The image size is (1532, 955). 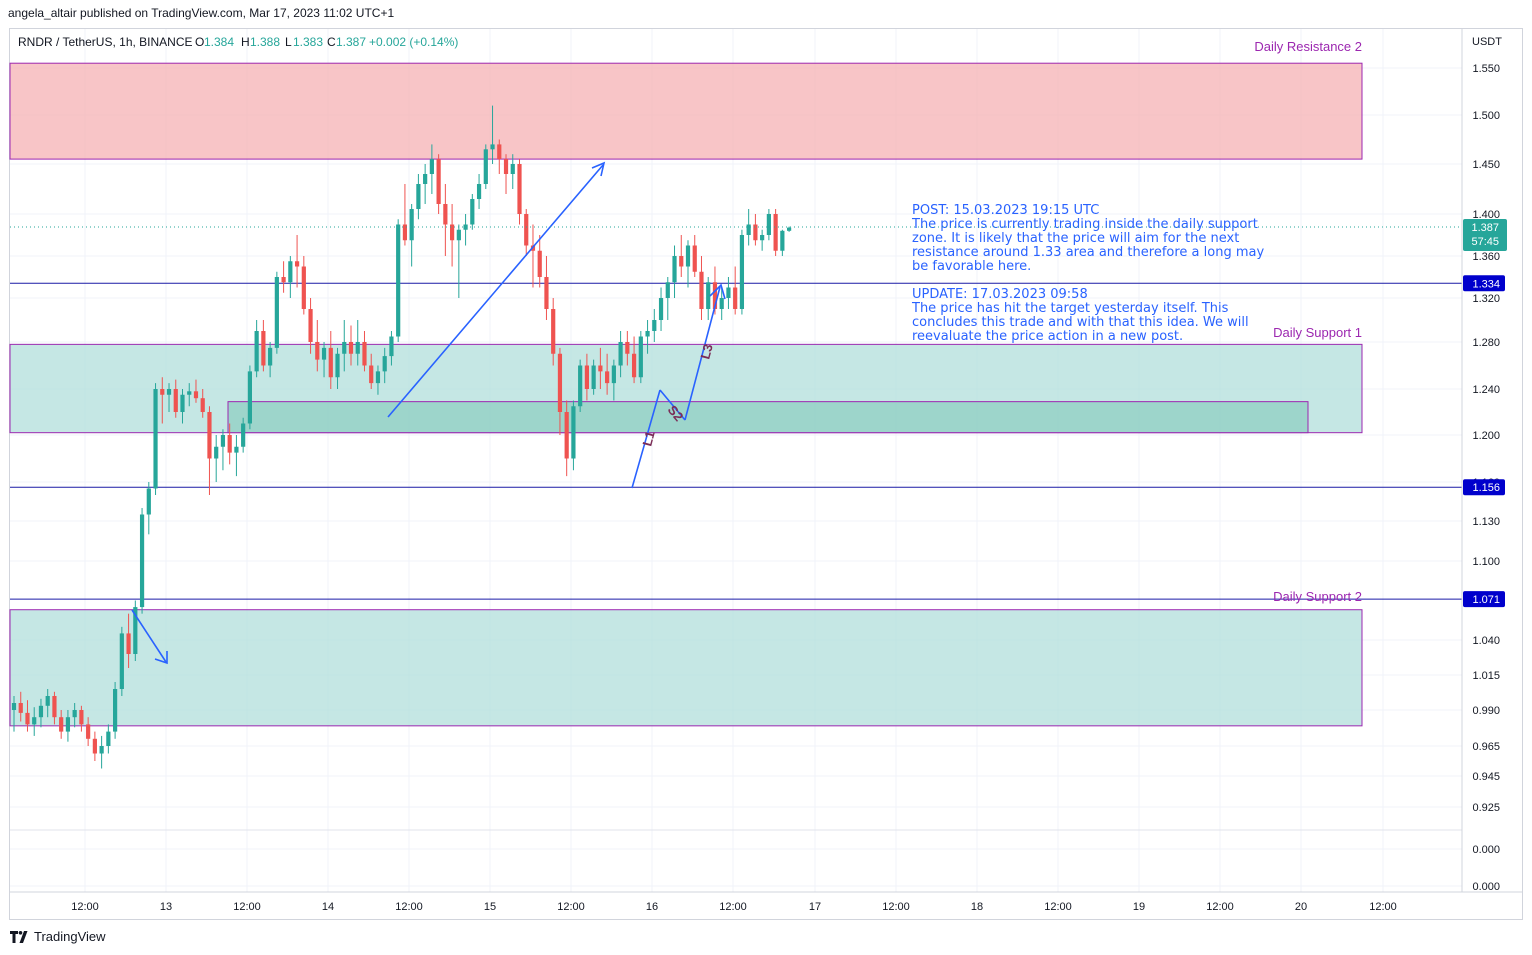 I want to click on price-tick-label: 1.100, so click(x=1486, y=562).